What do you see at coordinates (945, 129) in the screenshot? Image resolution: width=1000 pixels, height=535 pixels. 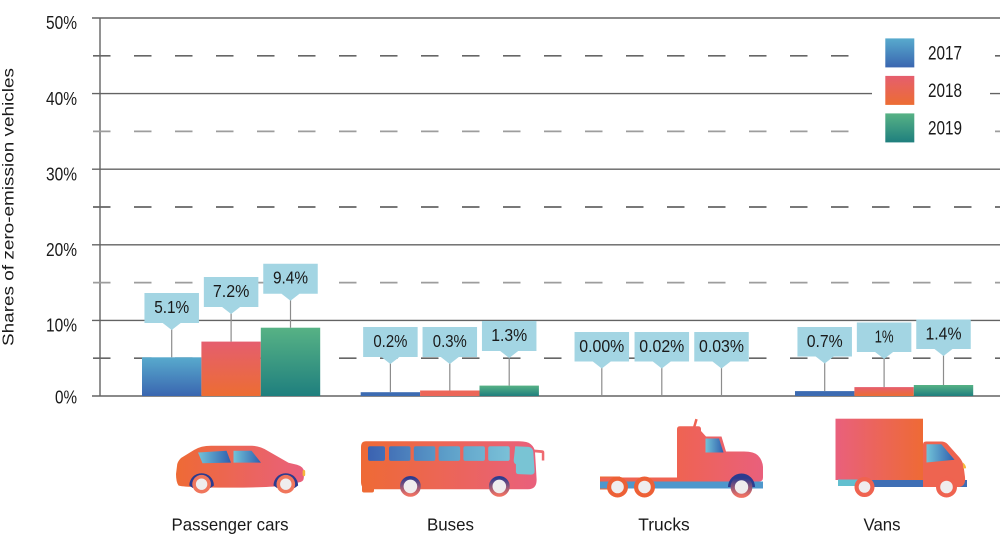 I see `svg-text: 2019` at bounding box center [945, 129].